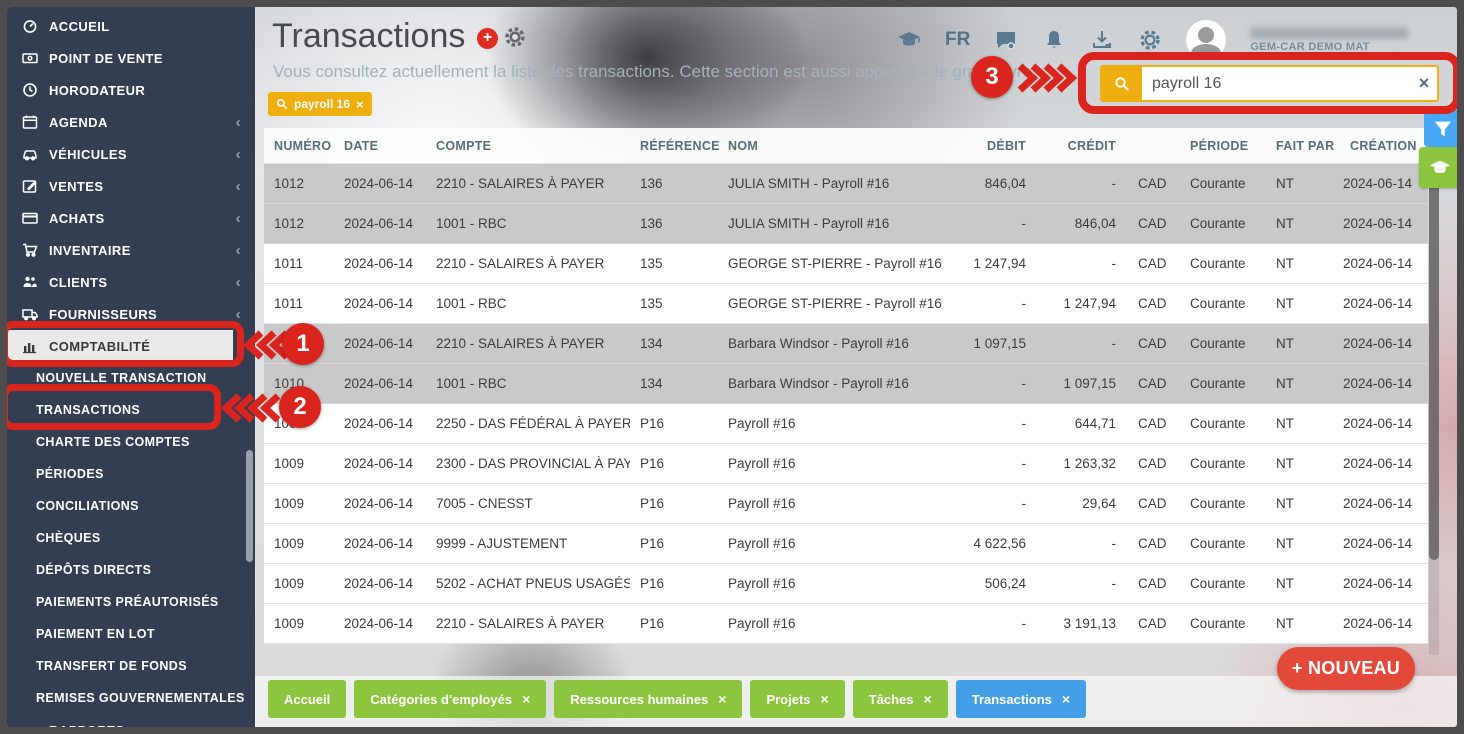 The width and height of the screenshot is (1464, 734). What do you see at coordinates (1329, 40) in the screenshot?
I see `user-info: GEM-CAR DEMO MAT` at bounding box center [1329, 40].